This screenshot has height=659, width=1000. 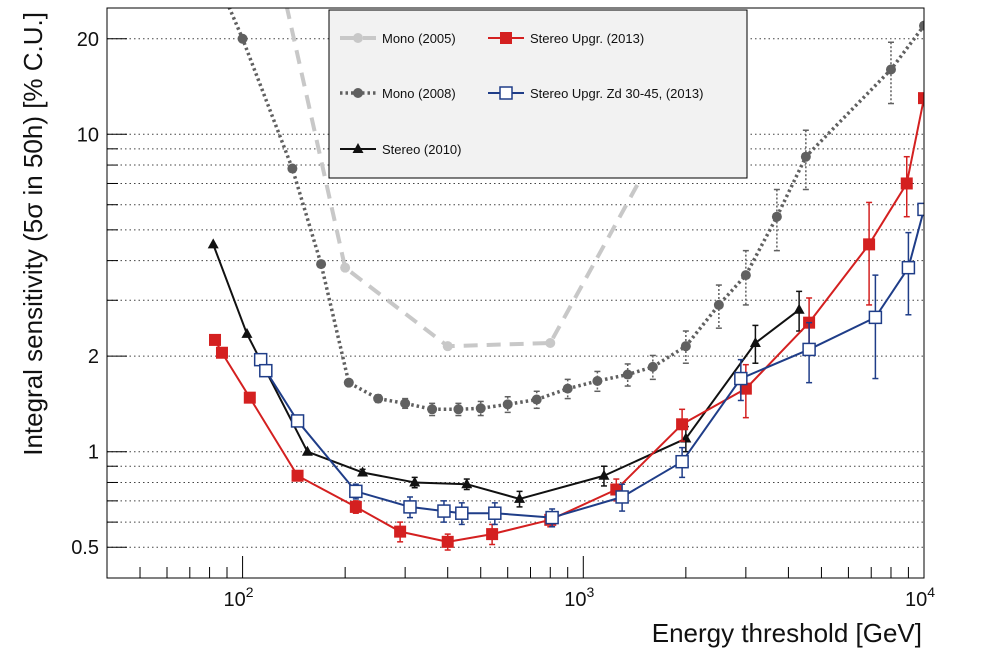 What do you see at coordinates (93, 357) in the screenshot?
I see `y-tick-label: 2` at bounding box center [93, 357].